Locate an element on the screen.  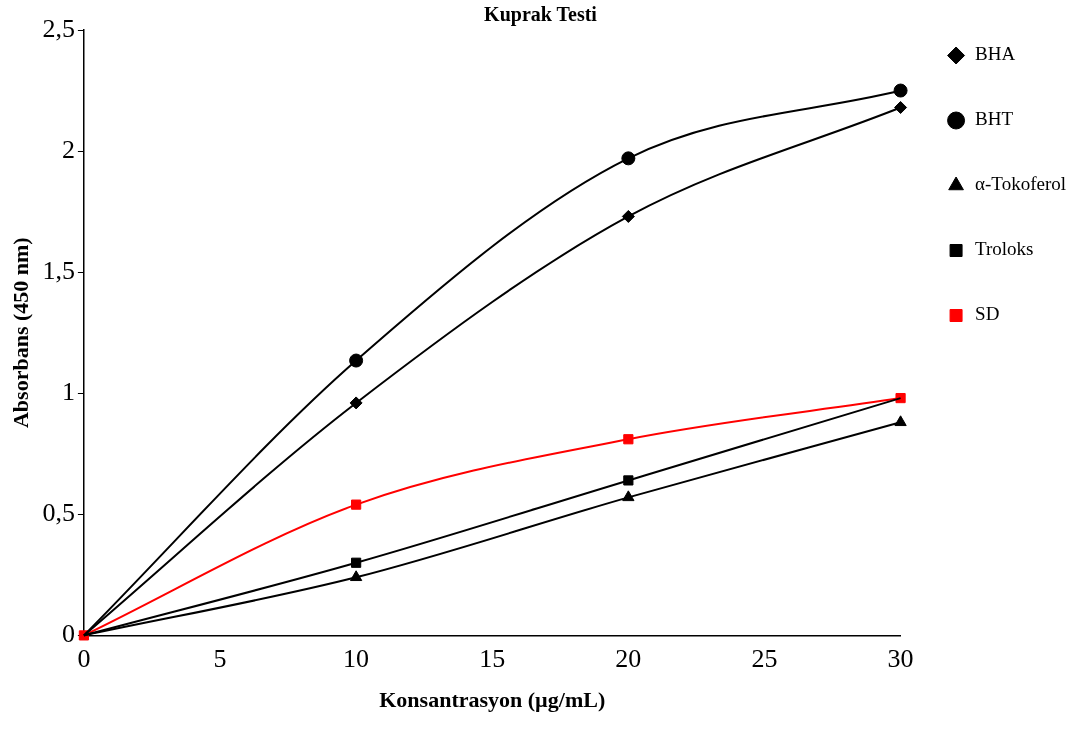
y-axis-title: Absorbans (450 nm) is located at coordinates (20, 333).